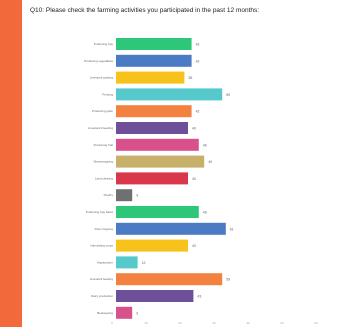  What do you see at coordinates (104, 145) in the screenshot?
I see `category-label: Producing fruit` at bounding box center [104, 145].